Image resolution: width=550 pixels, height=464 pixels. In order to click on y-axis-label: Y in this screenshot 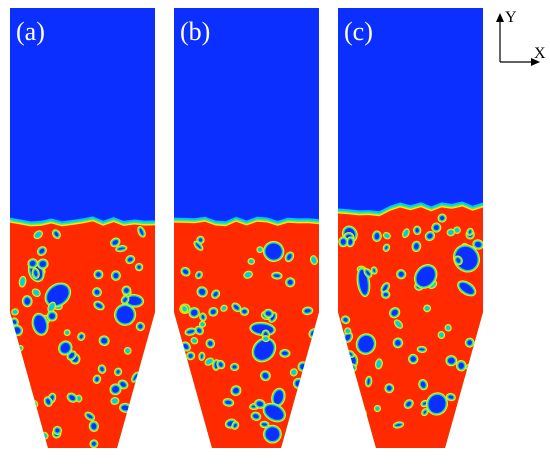, I will do `click(511, 17)`.